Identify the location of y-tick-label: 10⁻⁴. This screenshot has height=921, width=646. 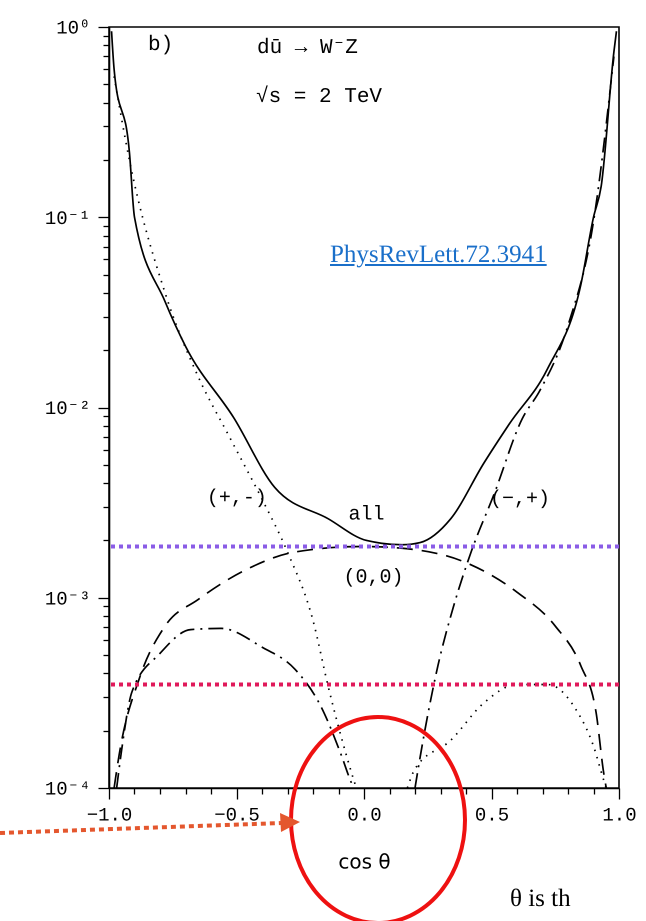
(67, 789).